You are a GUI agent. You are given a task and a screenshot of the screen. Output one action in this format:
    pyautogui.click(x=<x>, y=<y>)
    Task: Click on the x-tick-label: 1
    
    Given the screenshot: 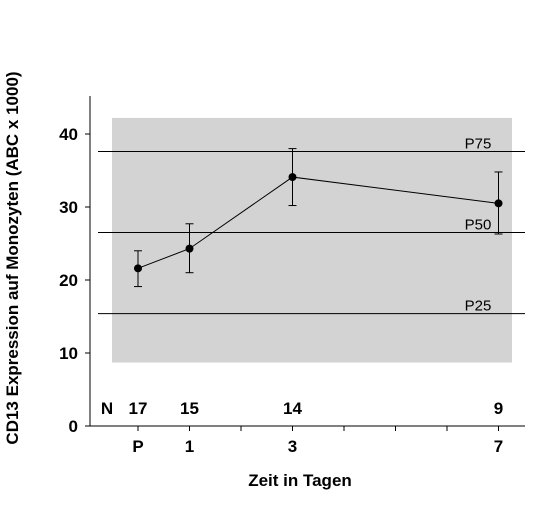 What is the action you would take?
    pyautogui.click(x=189, y=446)
    